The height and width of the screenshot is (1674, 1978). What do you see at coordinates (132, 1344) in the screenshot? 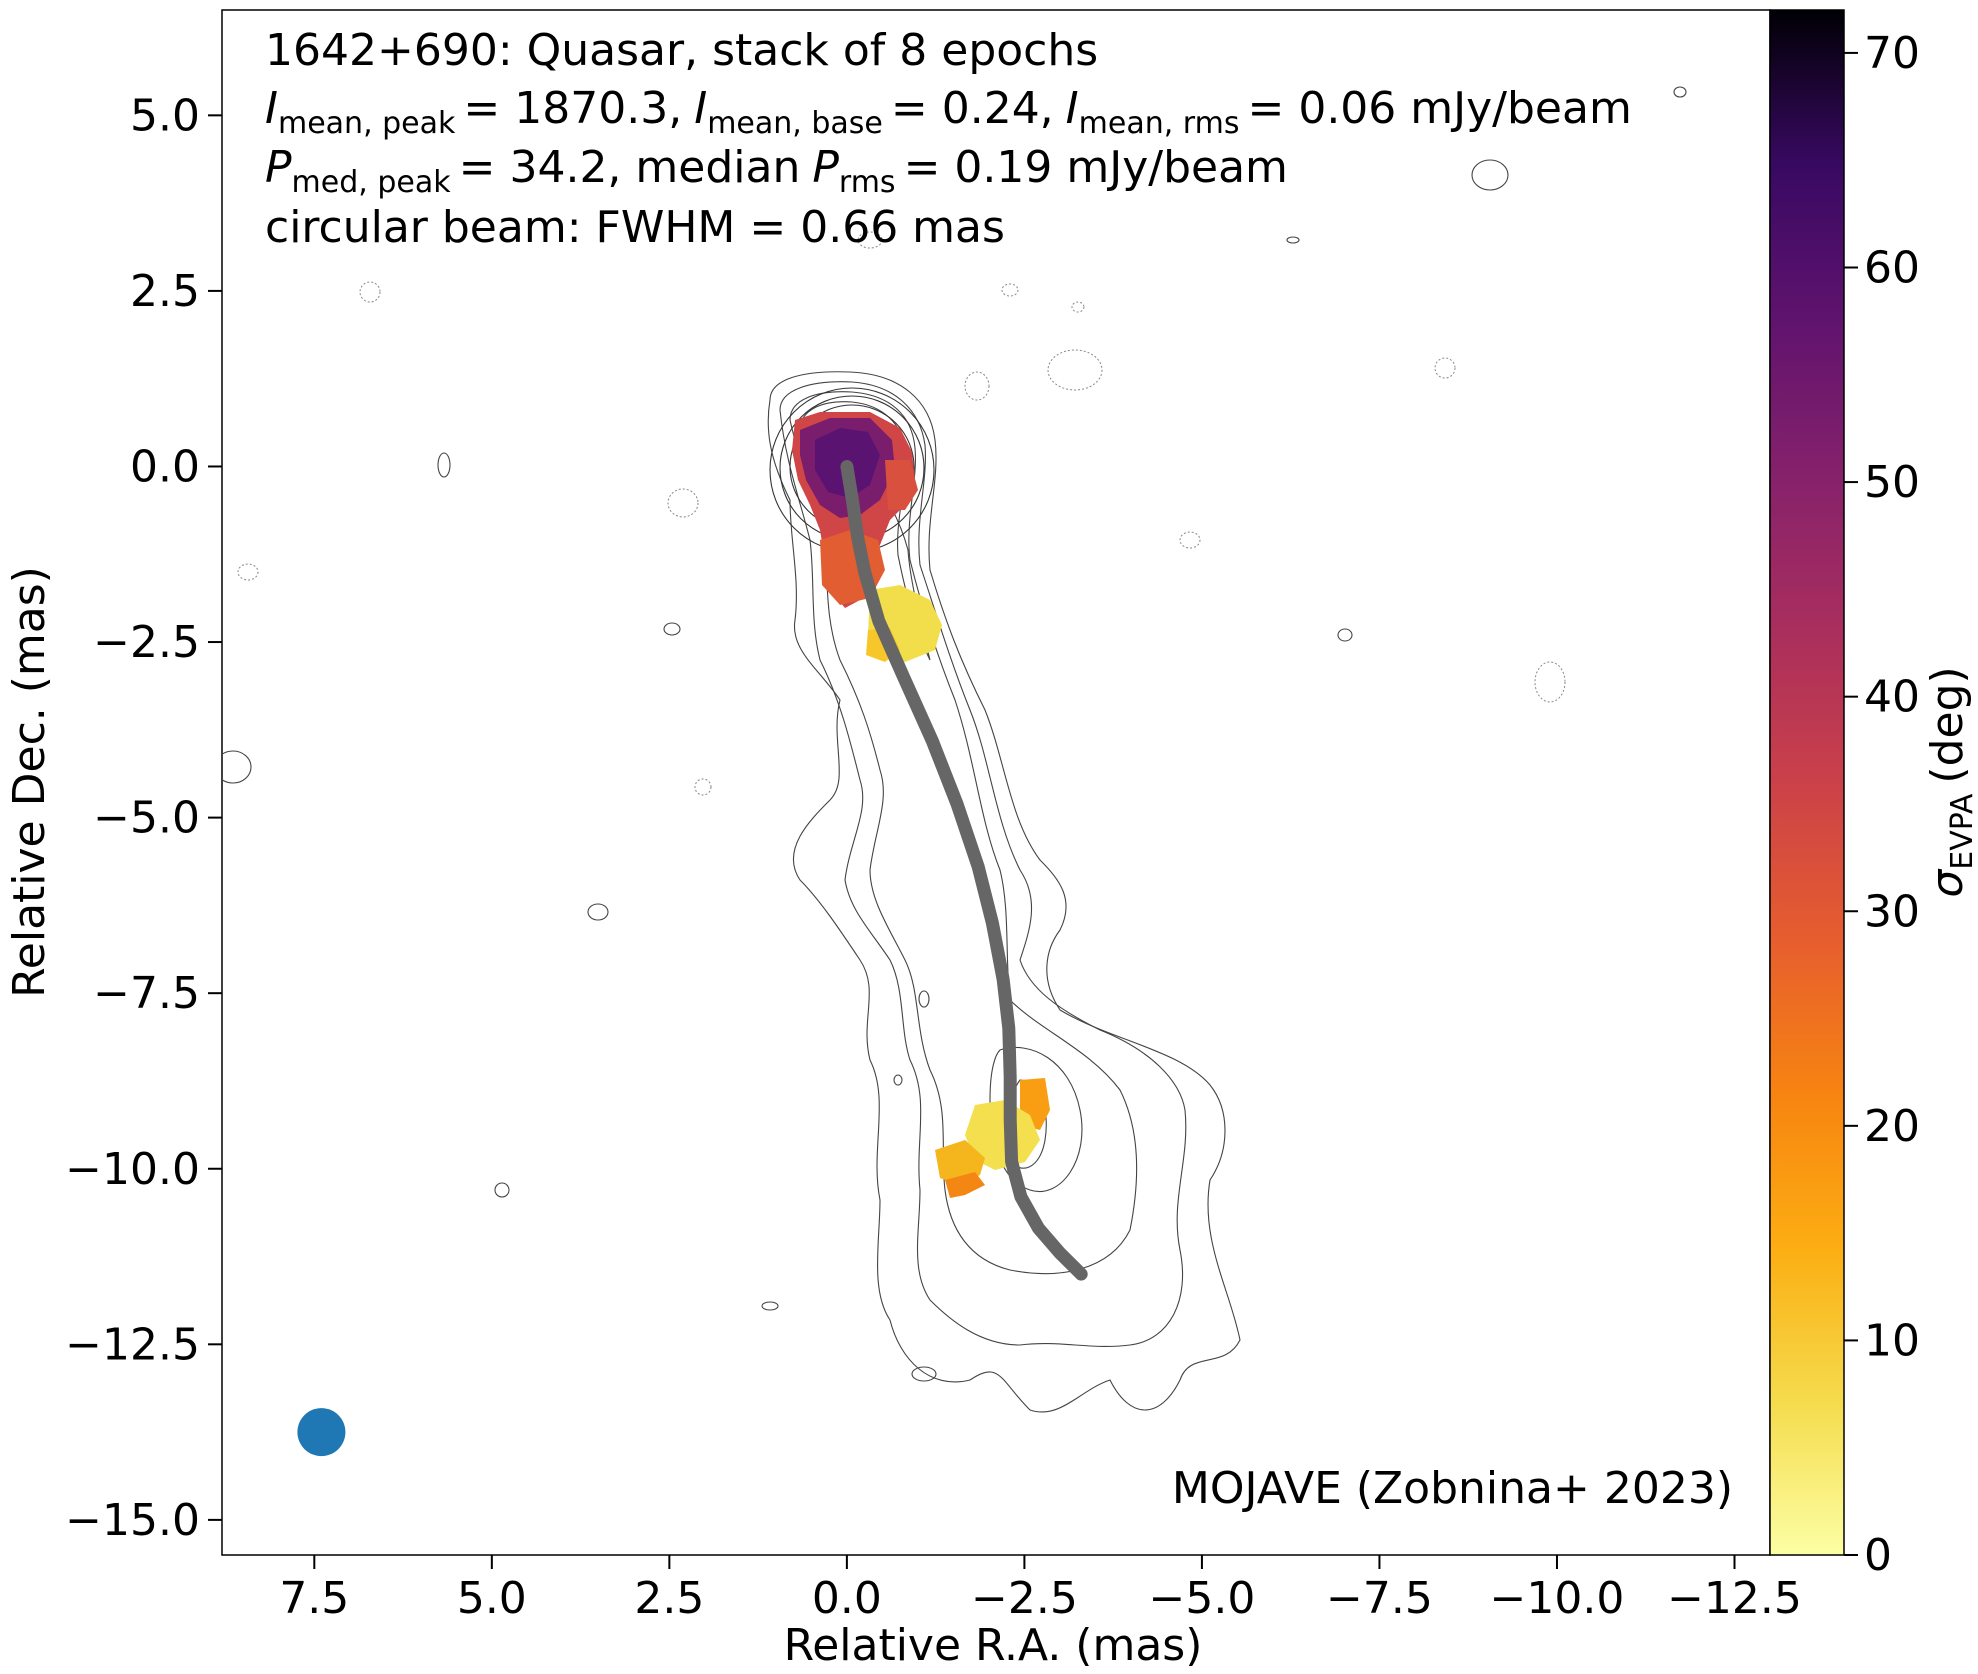
I see `y-tick-label: −12.5` at bounding box center [132, 1344].